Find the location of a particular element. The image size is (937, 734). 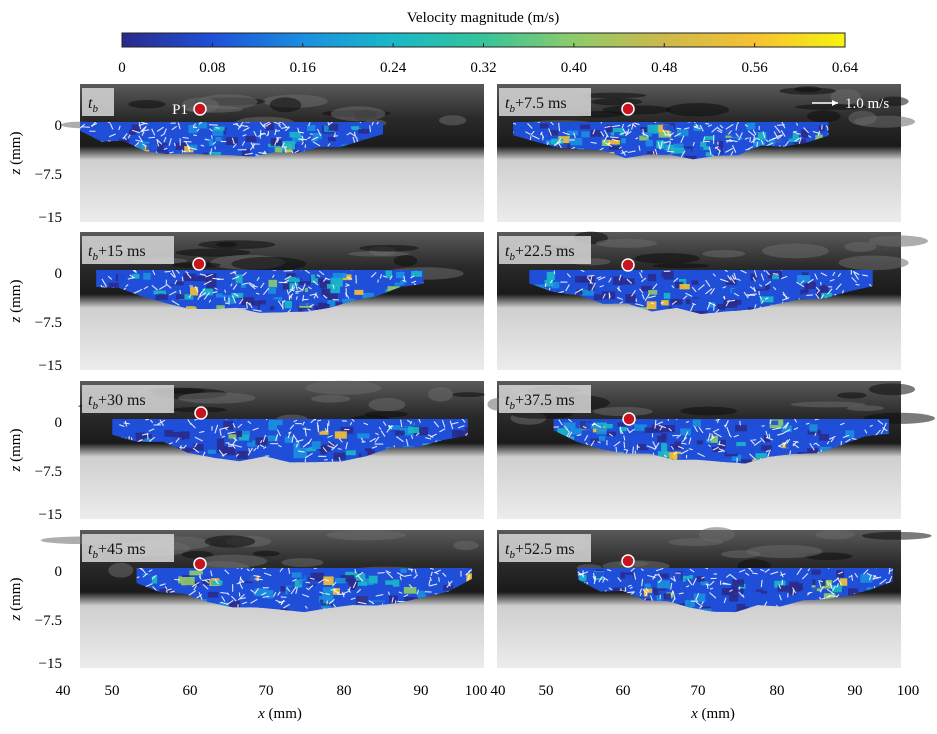

colorbar-tick-label: 0.16 is located at coordinates (303, 68).